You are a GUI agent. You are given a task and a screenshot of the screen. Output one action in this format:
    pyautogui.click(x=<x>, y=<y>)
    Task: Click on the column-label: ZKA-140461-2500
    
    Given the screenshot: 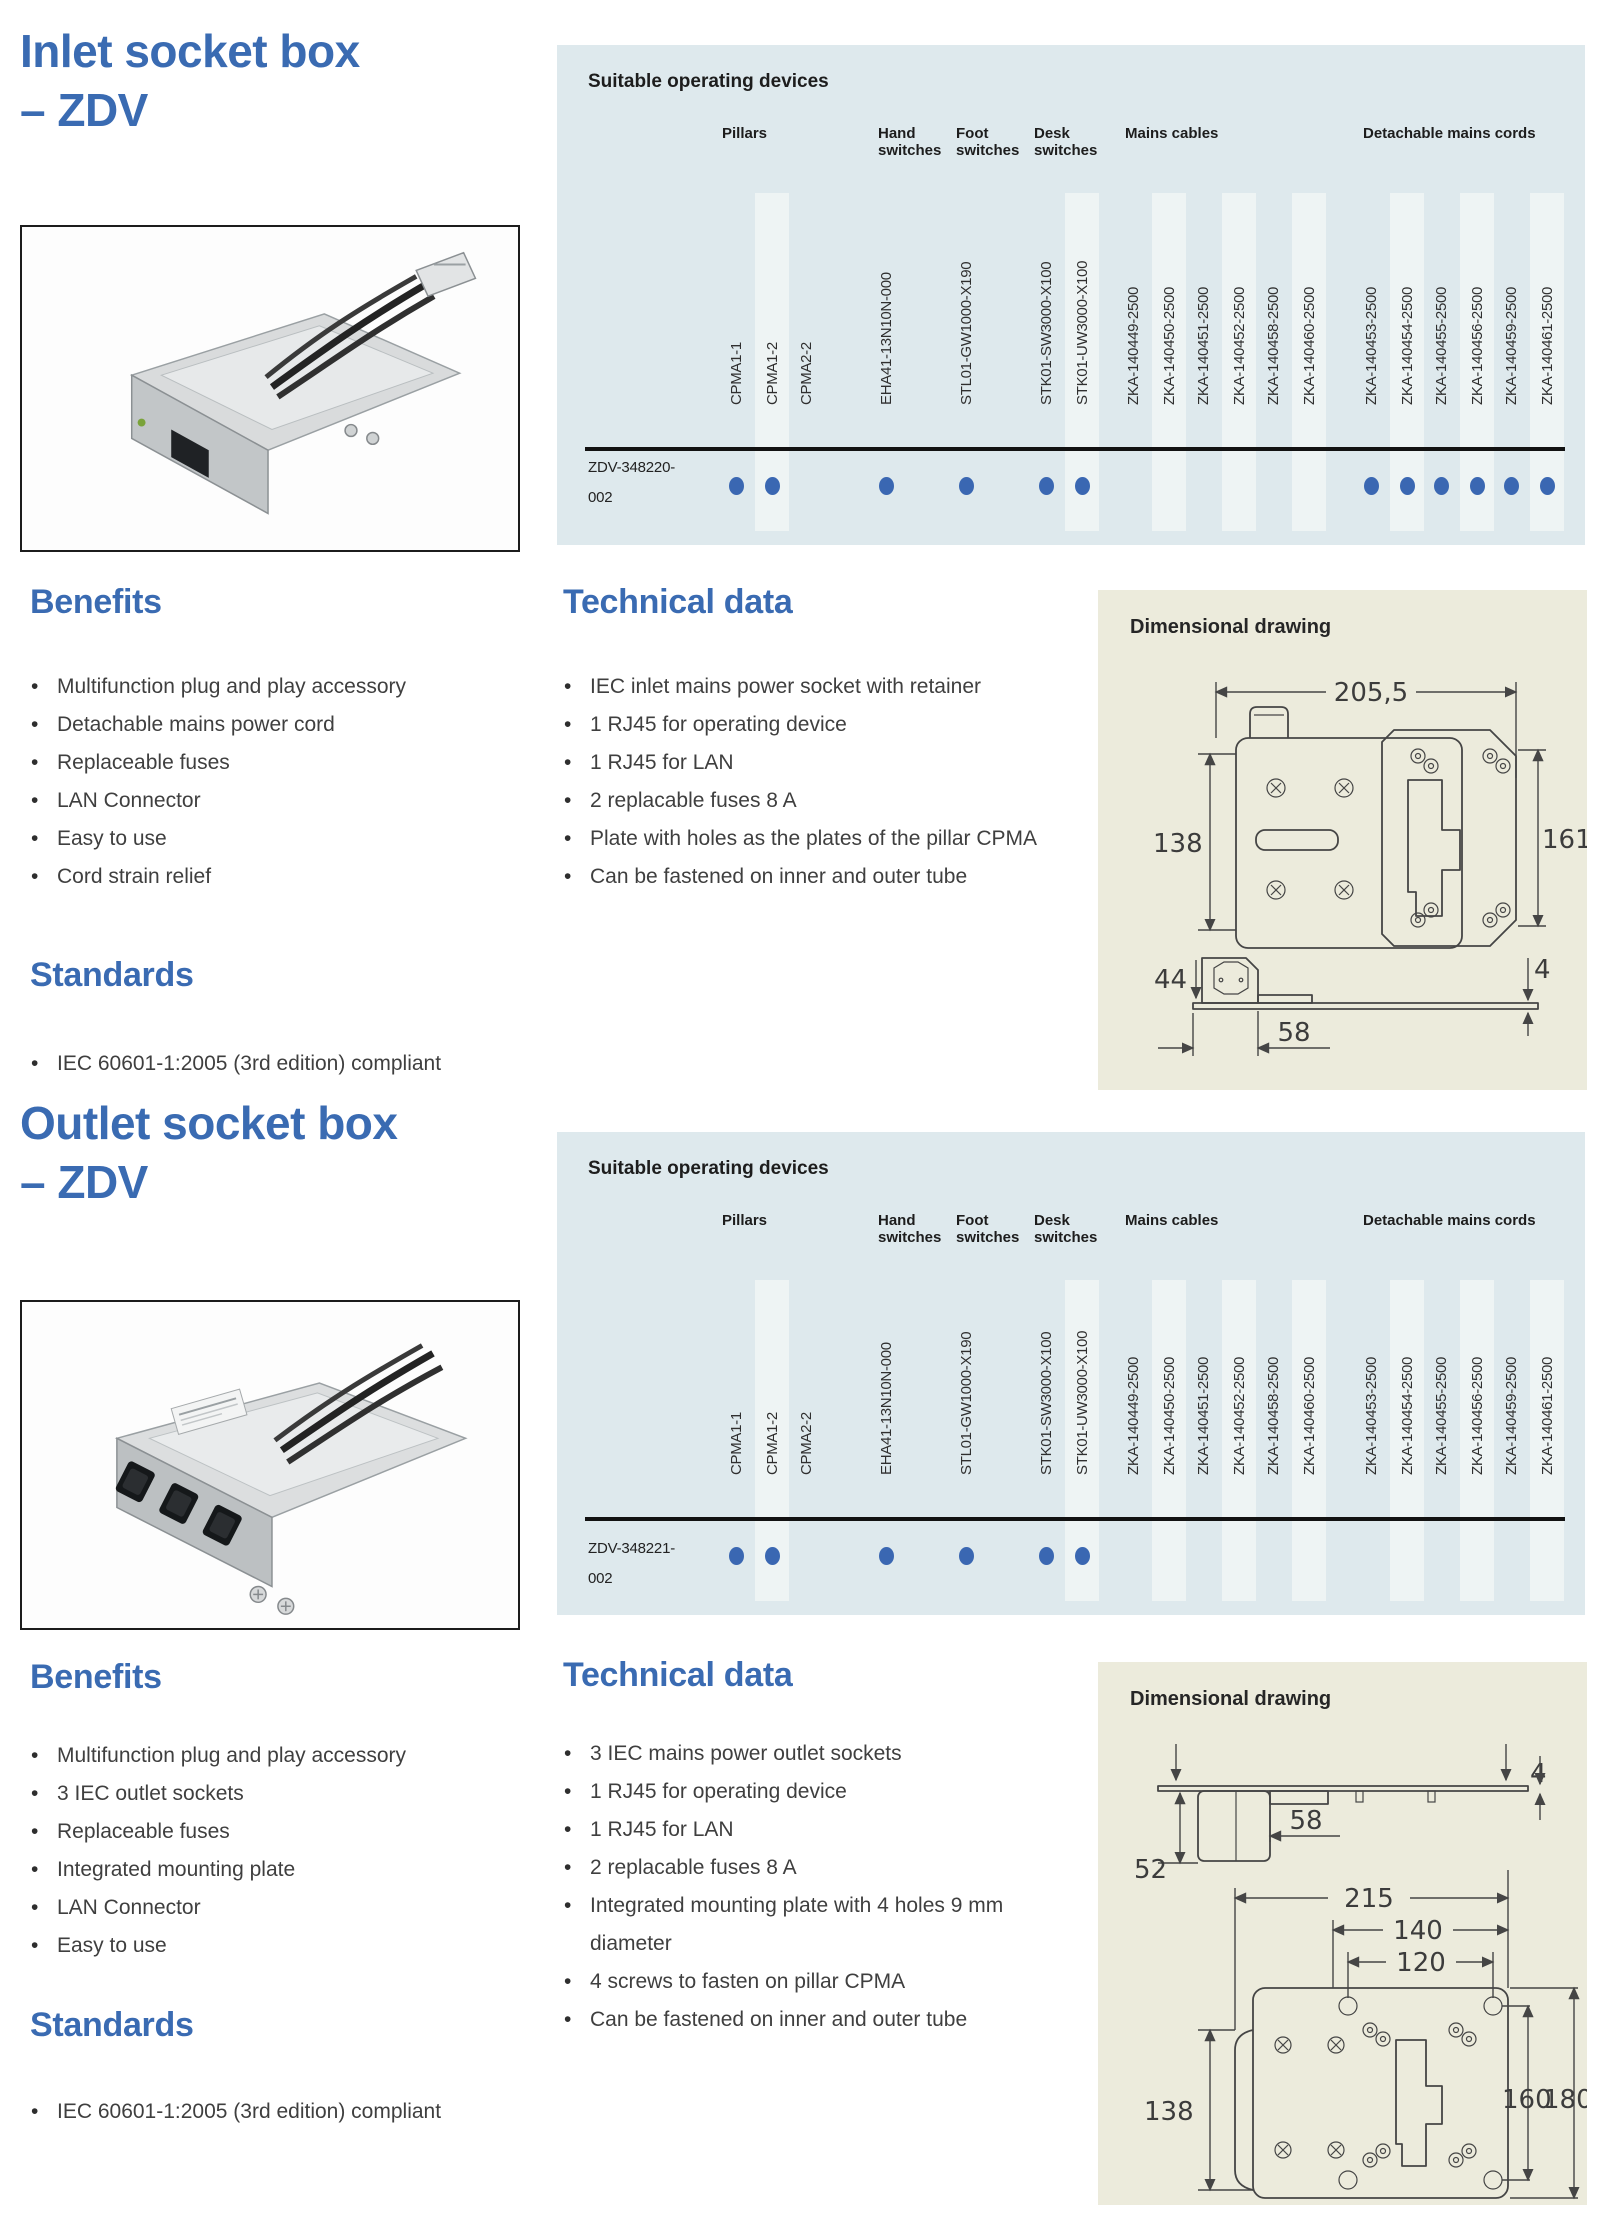 What is the action you would take?
    pyautogui.click(x=1547, y=1415)
    